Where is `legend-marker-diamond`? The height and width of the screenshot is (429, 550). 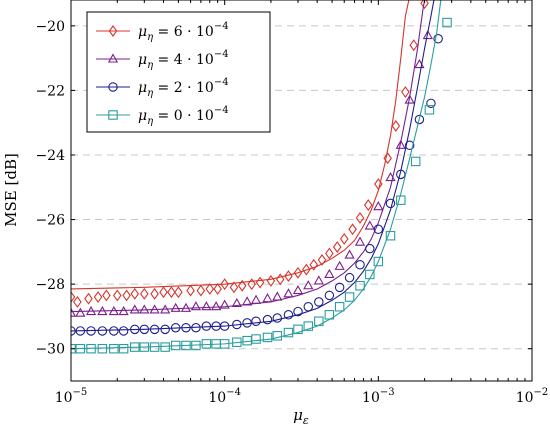
legend-marker-diamond is located at coordinates (113, 31).